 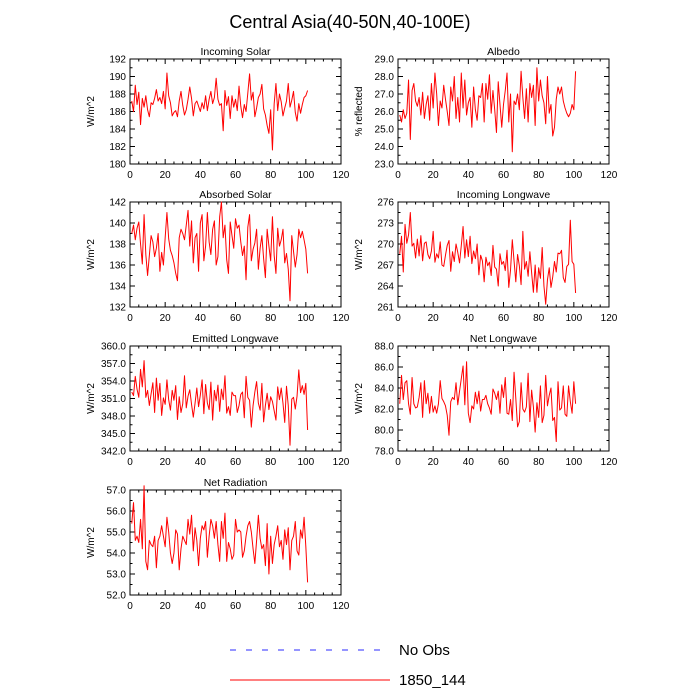 What do you see at coordinates (113, 452) in the screenshot?
I see `y-tick-label: 342.0` at bounding box center [113, 452].